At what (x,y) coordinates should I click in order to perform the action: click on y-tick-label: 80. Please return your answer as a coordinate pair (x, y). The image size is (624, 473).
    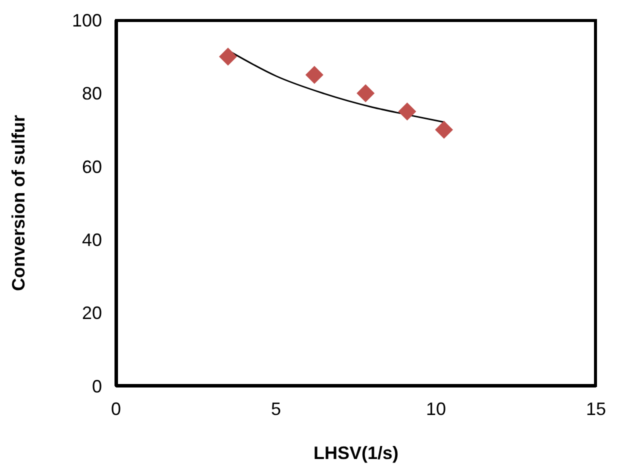
    Looking at the image, I should click on (92, 94).